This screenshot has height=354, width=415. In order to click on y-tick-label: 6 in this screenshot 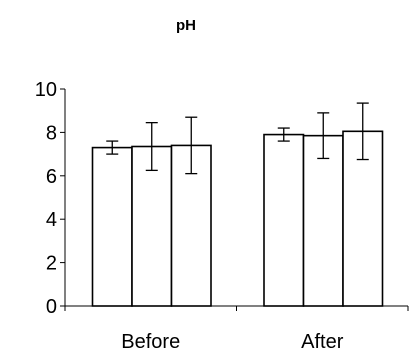, I will do `click(51, 177)`.